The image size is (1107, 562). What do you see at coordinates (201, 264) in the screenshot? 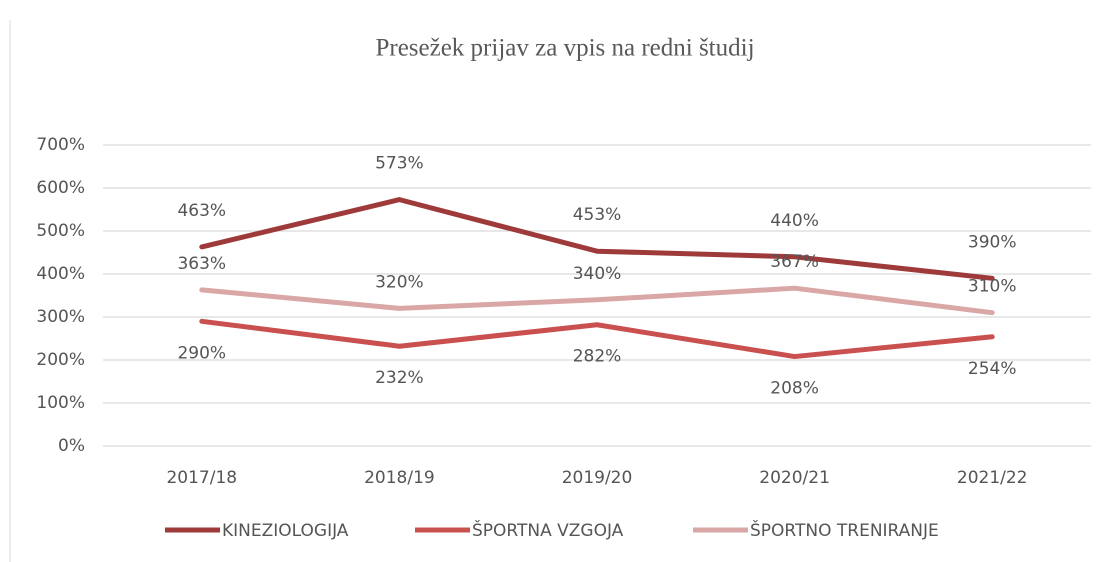
I see `data-label: 363%` at bounding box center [201, 264].